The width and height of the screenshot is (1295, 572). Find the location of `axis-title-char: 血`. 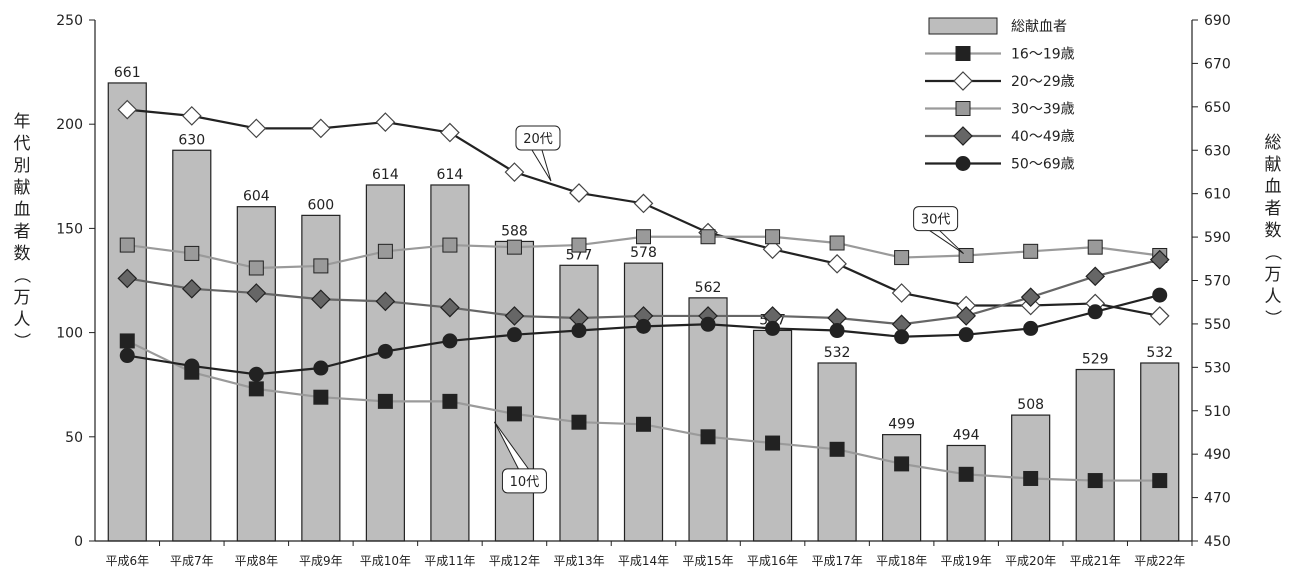

axis-title-char: 血 is located at coordinates (1273, 187).